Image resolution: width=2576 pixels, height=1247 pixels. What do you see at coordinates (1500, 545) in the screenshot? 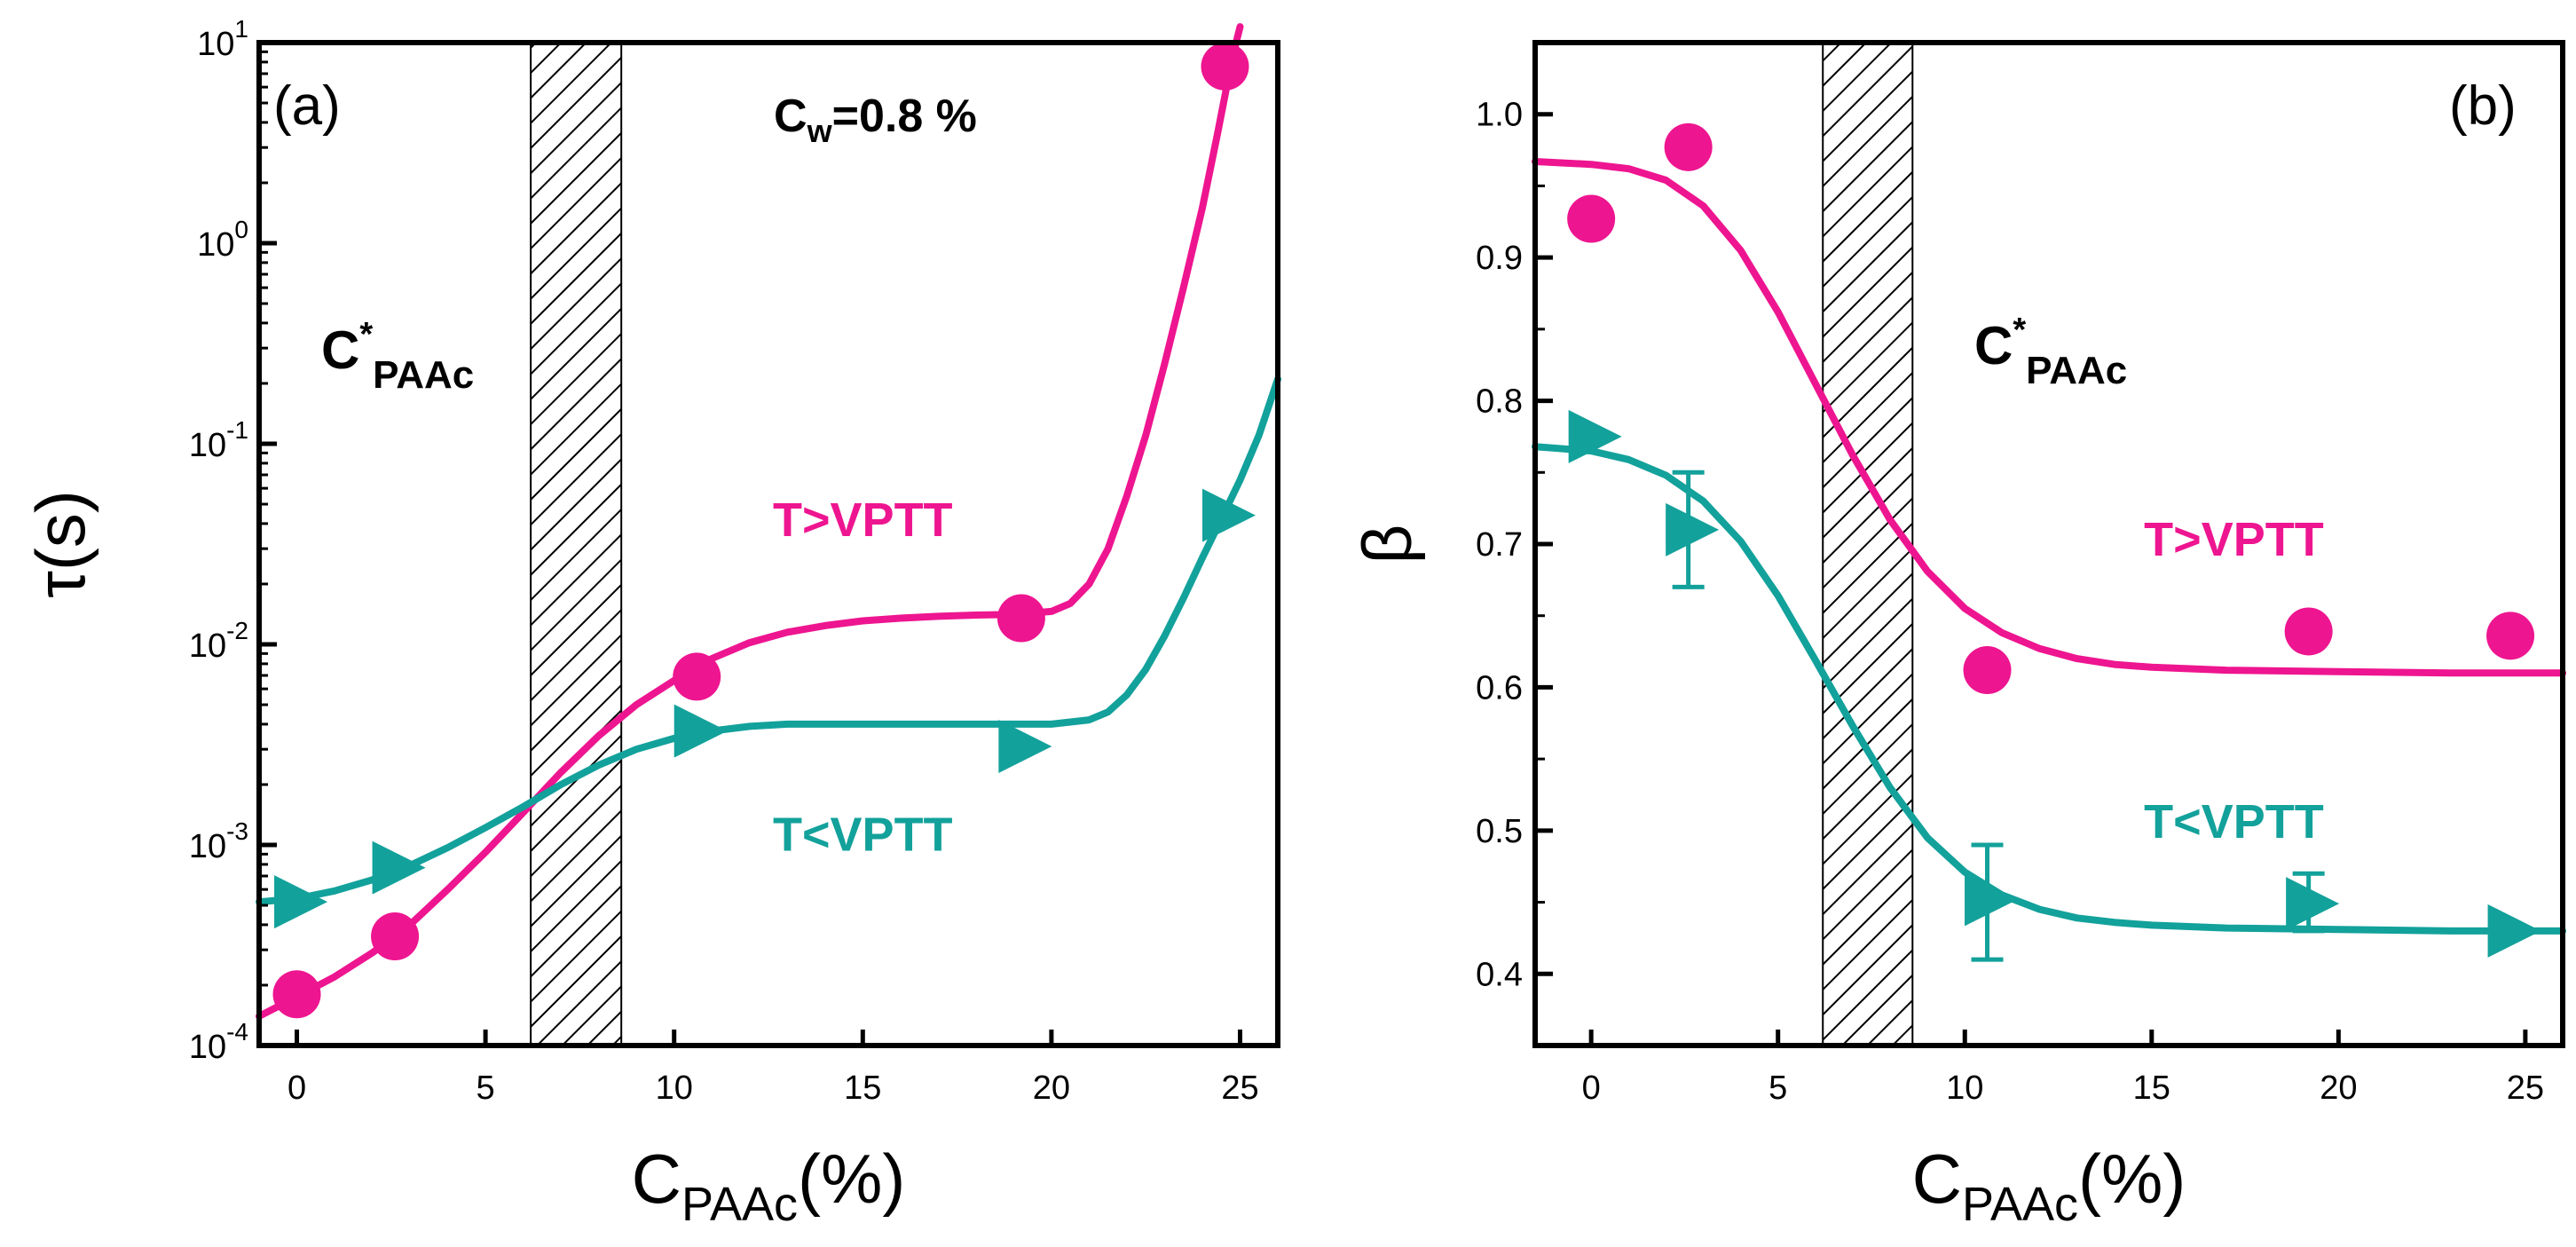
I see `y-tick-label: 0.7` at bounding box center [1500, 545].